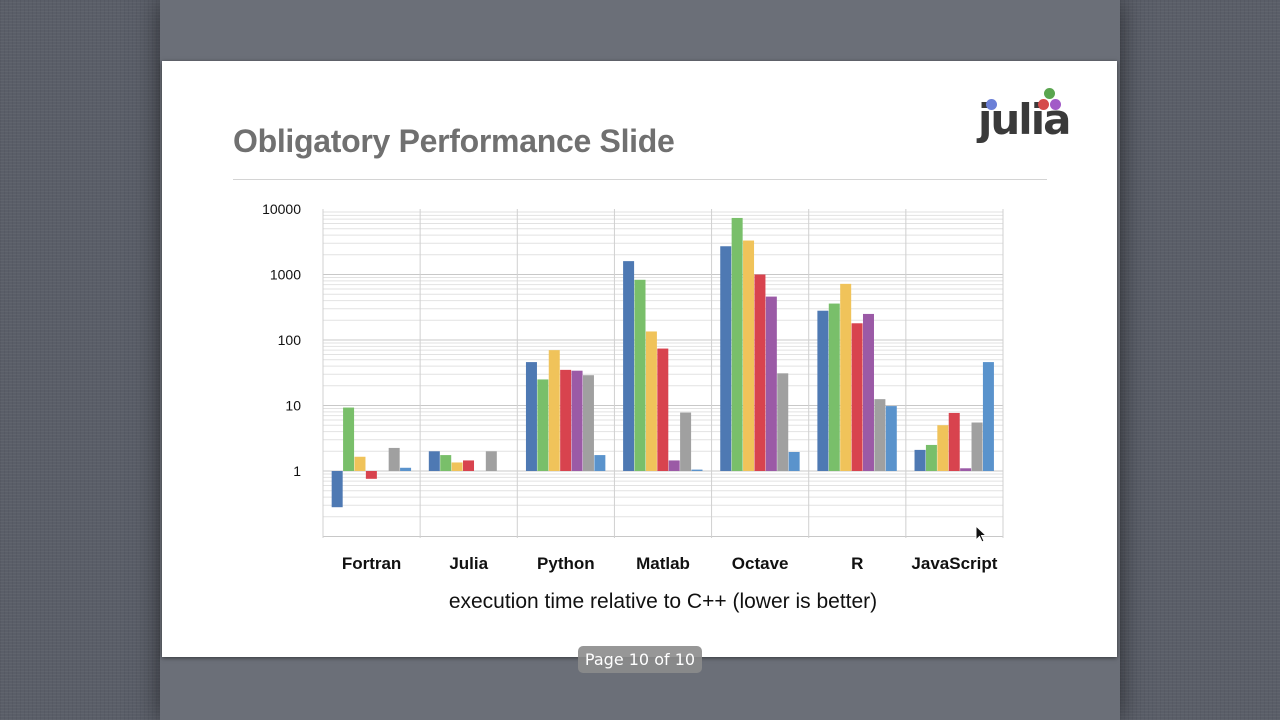 This screenshot has width=1280, height=720. I want to click on x-tick-label: Octave, so click(760, 563).